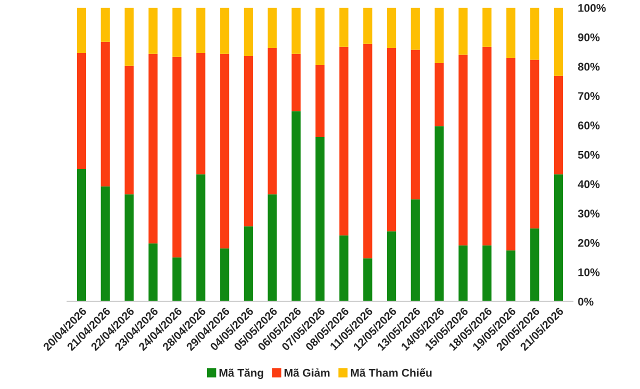 Image resolution: width=640 pixels, height=389 pixels. What do you see at coordinates (589, 272) in the screenshot?
I see `y-tick-label: 10%` at bounding box center [589, 272].